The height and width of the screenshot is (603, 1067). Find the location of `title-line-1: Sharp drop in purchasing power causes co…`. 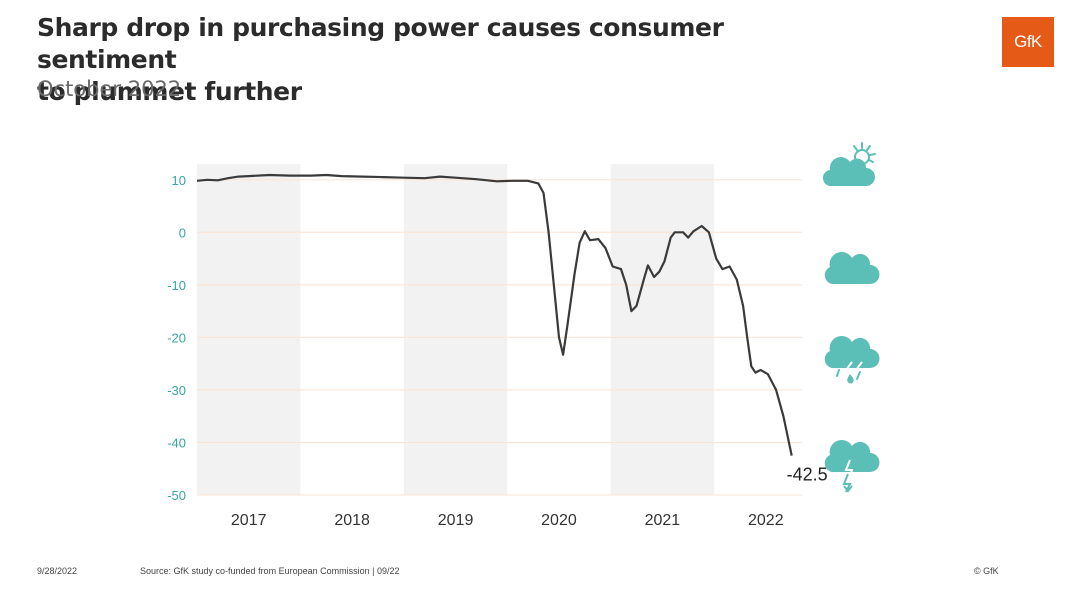

title-line-1: Sharp drop in purchasing power causes co… is located at coordinates (380, 43).